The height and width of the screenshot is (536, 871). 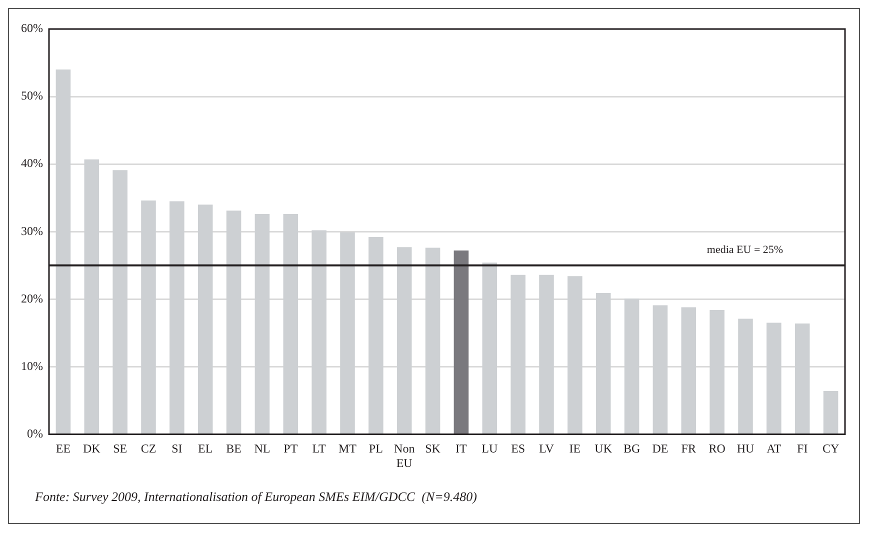 What do you see at coordinates (31, 231) in the screenshot?
I see `y-tick-label: 30%` at bounding box center [31, 231].